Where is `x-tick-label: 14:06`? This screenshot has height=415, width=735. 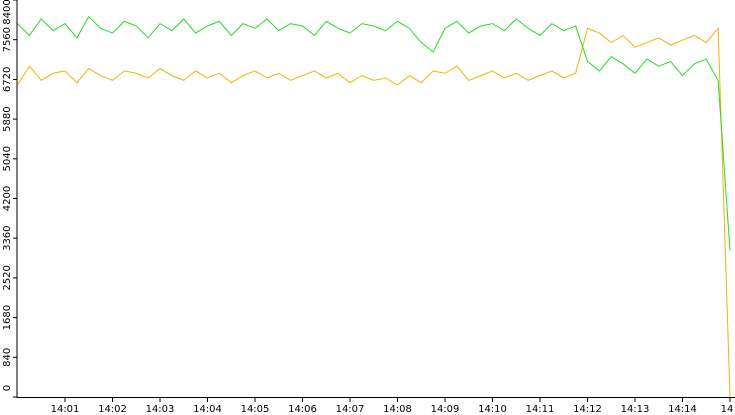 x-tick-label: 14:06 is located at coordinates (302, 409).